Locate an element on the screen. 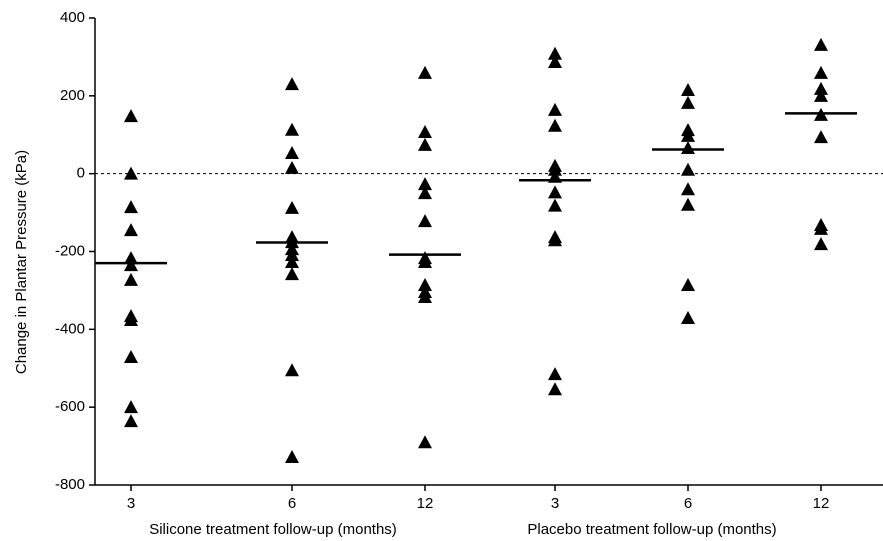 This screenshot has width=883, height=541. y-tick-label: -800 is located at coordinates (70, 484).